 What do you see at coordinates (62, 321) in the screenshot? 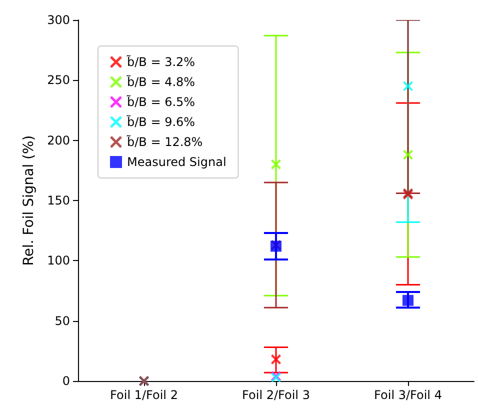
I see `y-tick-label: 50` at bounding box center [62, 321].